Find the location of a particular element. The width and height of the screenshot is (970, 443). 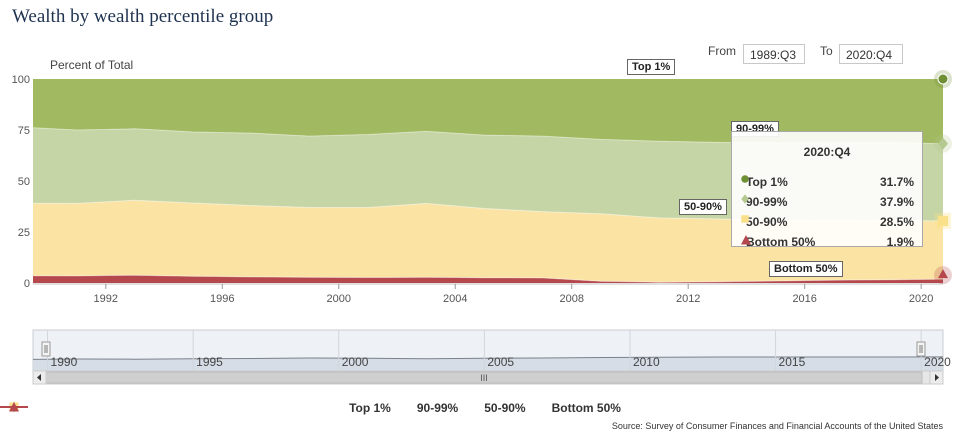

legend: Top 1% 90-99% 50-90% Bottom 50% is located at coordinates (485, 408).